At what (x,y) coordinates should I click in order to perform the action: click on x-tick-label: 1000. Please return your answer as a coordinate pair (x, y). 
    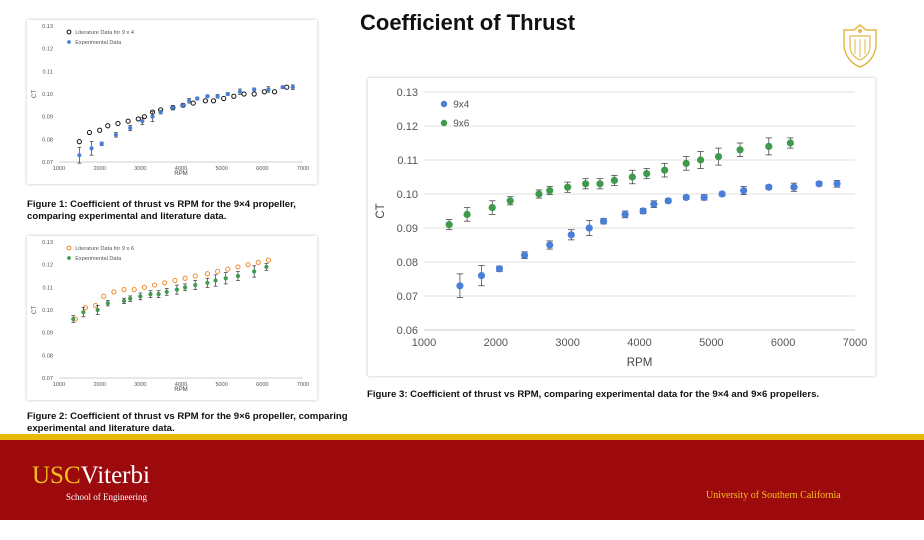
    Looking at the image, I should click on (424, 343).